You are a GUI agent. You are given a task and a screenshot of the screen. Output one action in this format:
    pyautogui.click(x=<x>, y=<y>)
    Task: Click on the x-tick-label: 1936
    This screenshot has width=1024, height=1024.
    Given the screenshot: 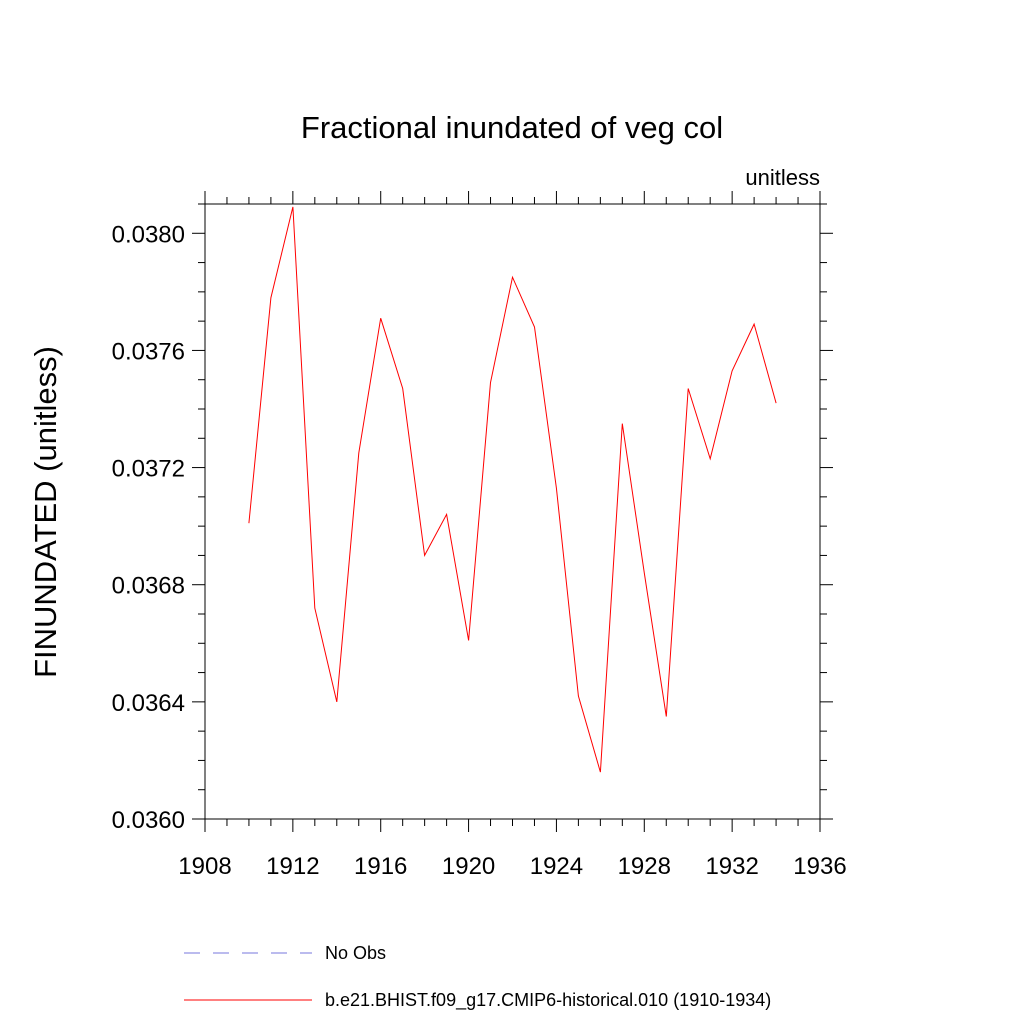 What is the action you would take?
    pyautogui.click(x=819, y=866)
    